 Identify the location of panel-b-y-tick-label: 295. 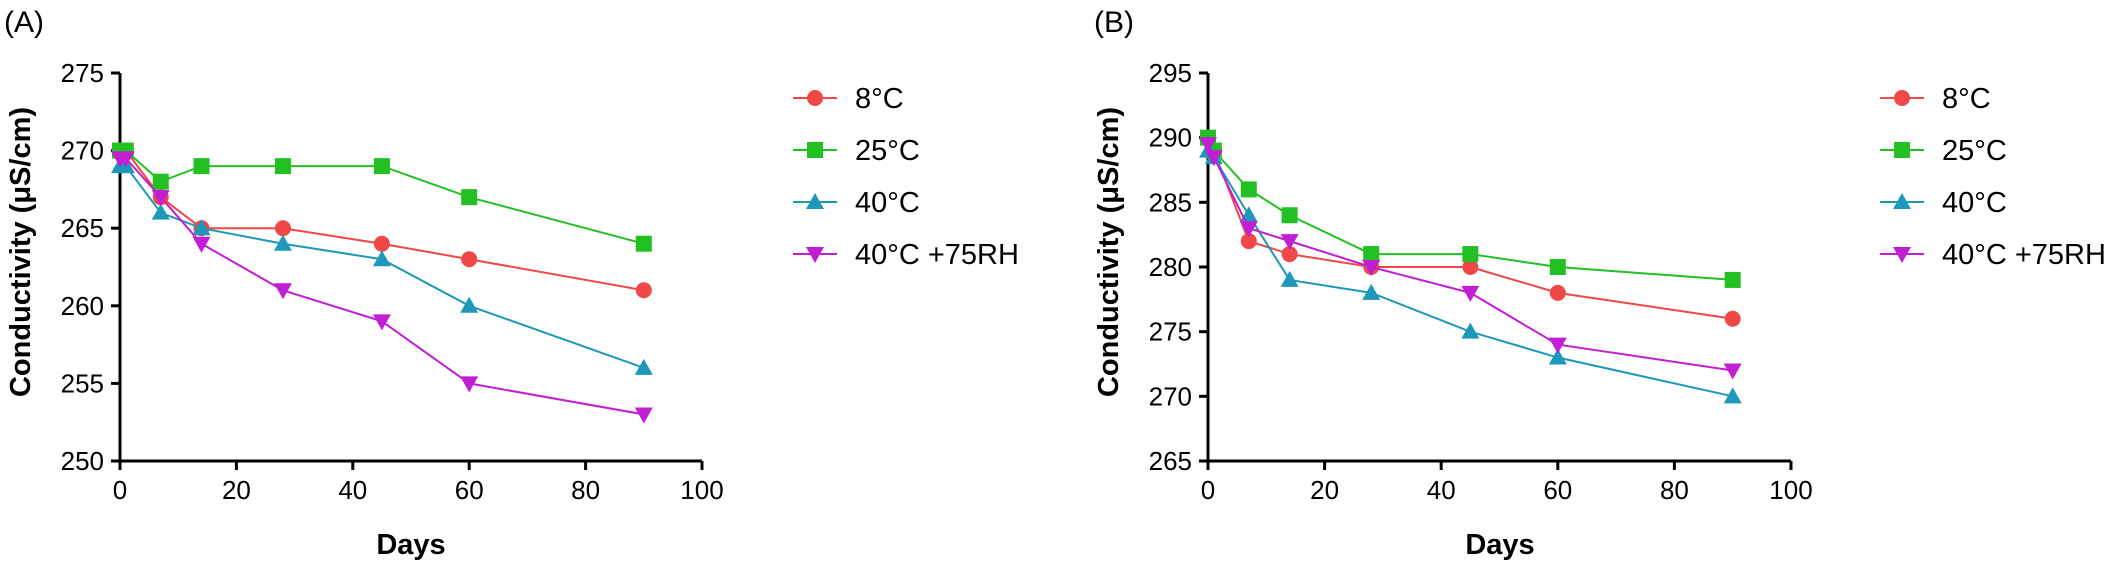
(1170, 73).